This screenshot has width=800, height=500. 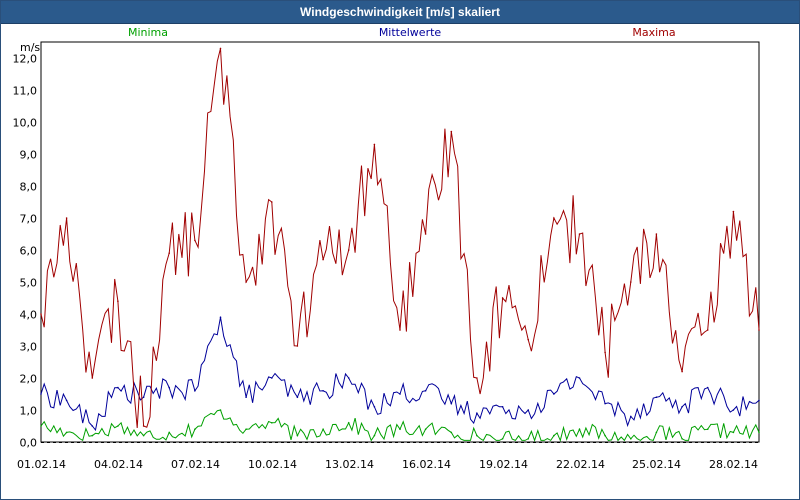 I want to click on x-tick-label: 13.02.14, so click(x=349, y=464).